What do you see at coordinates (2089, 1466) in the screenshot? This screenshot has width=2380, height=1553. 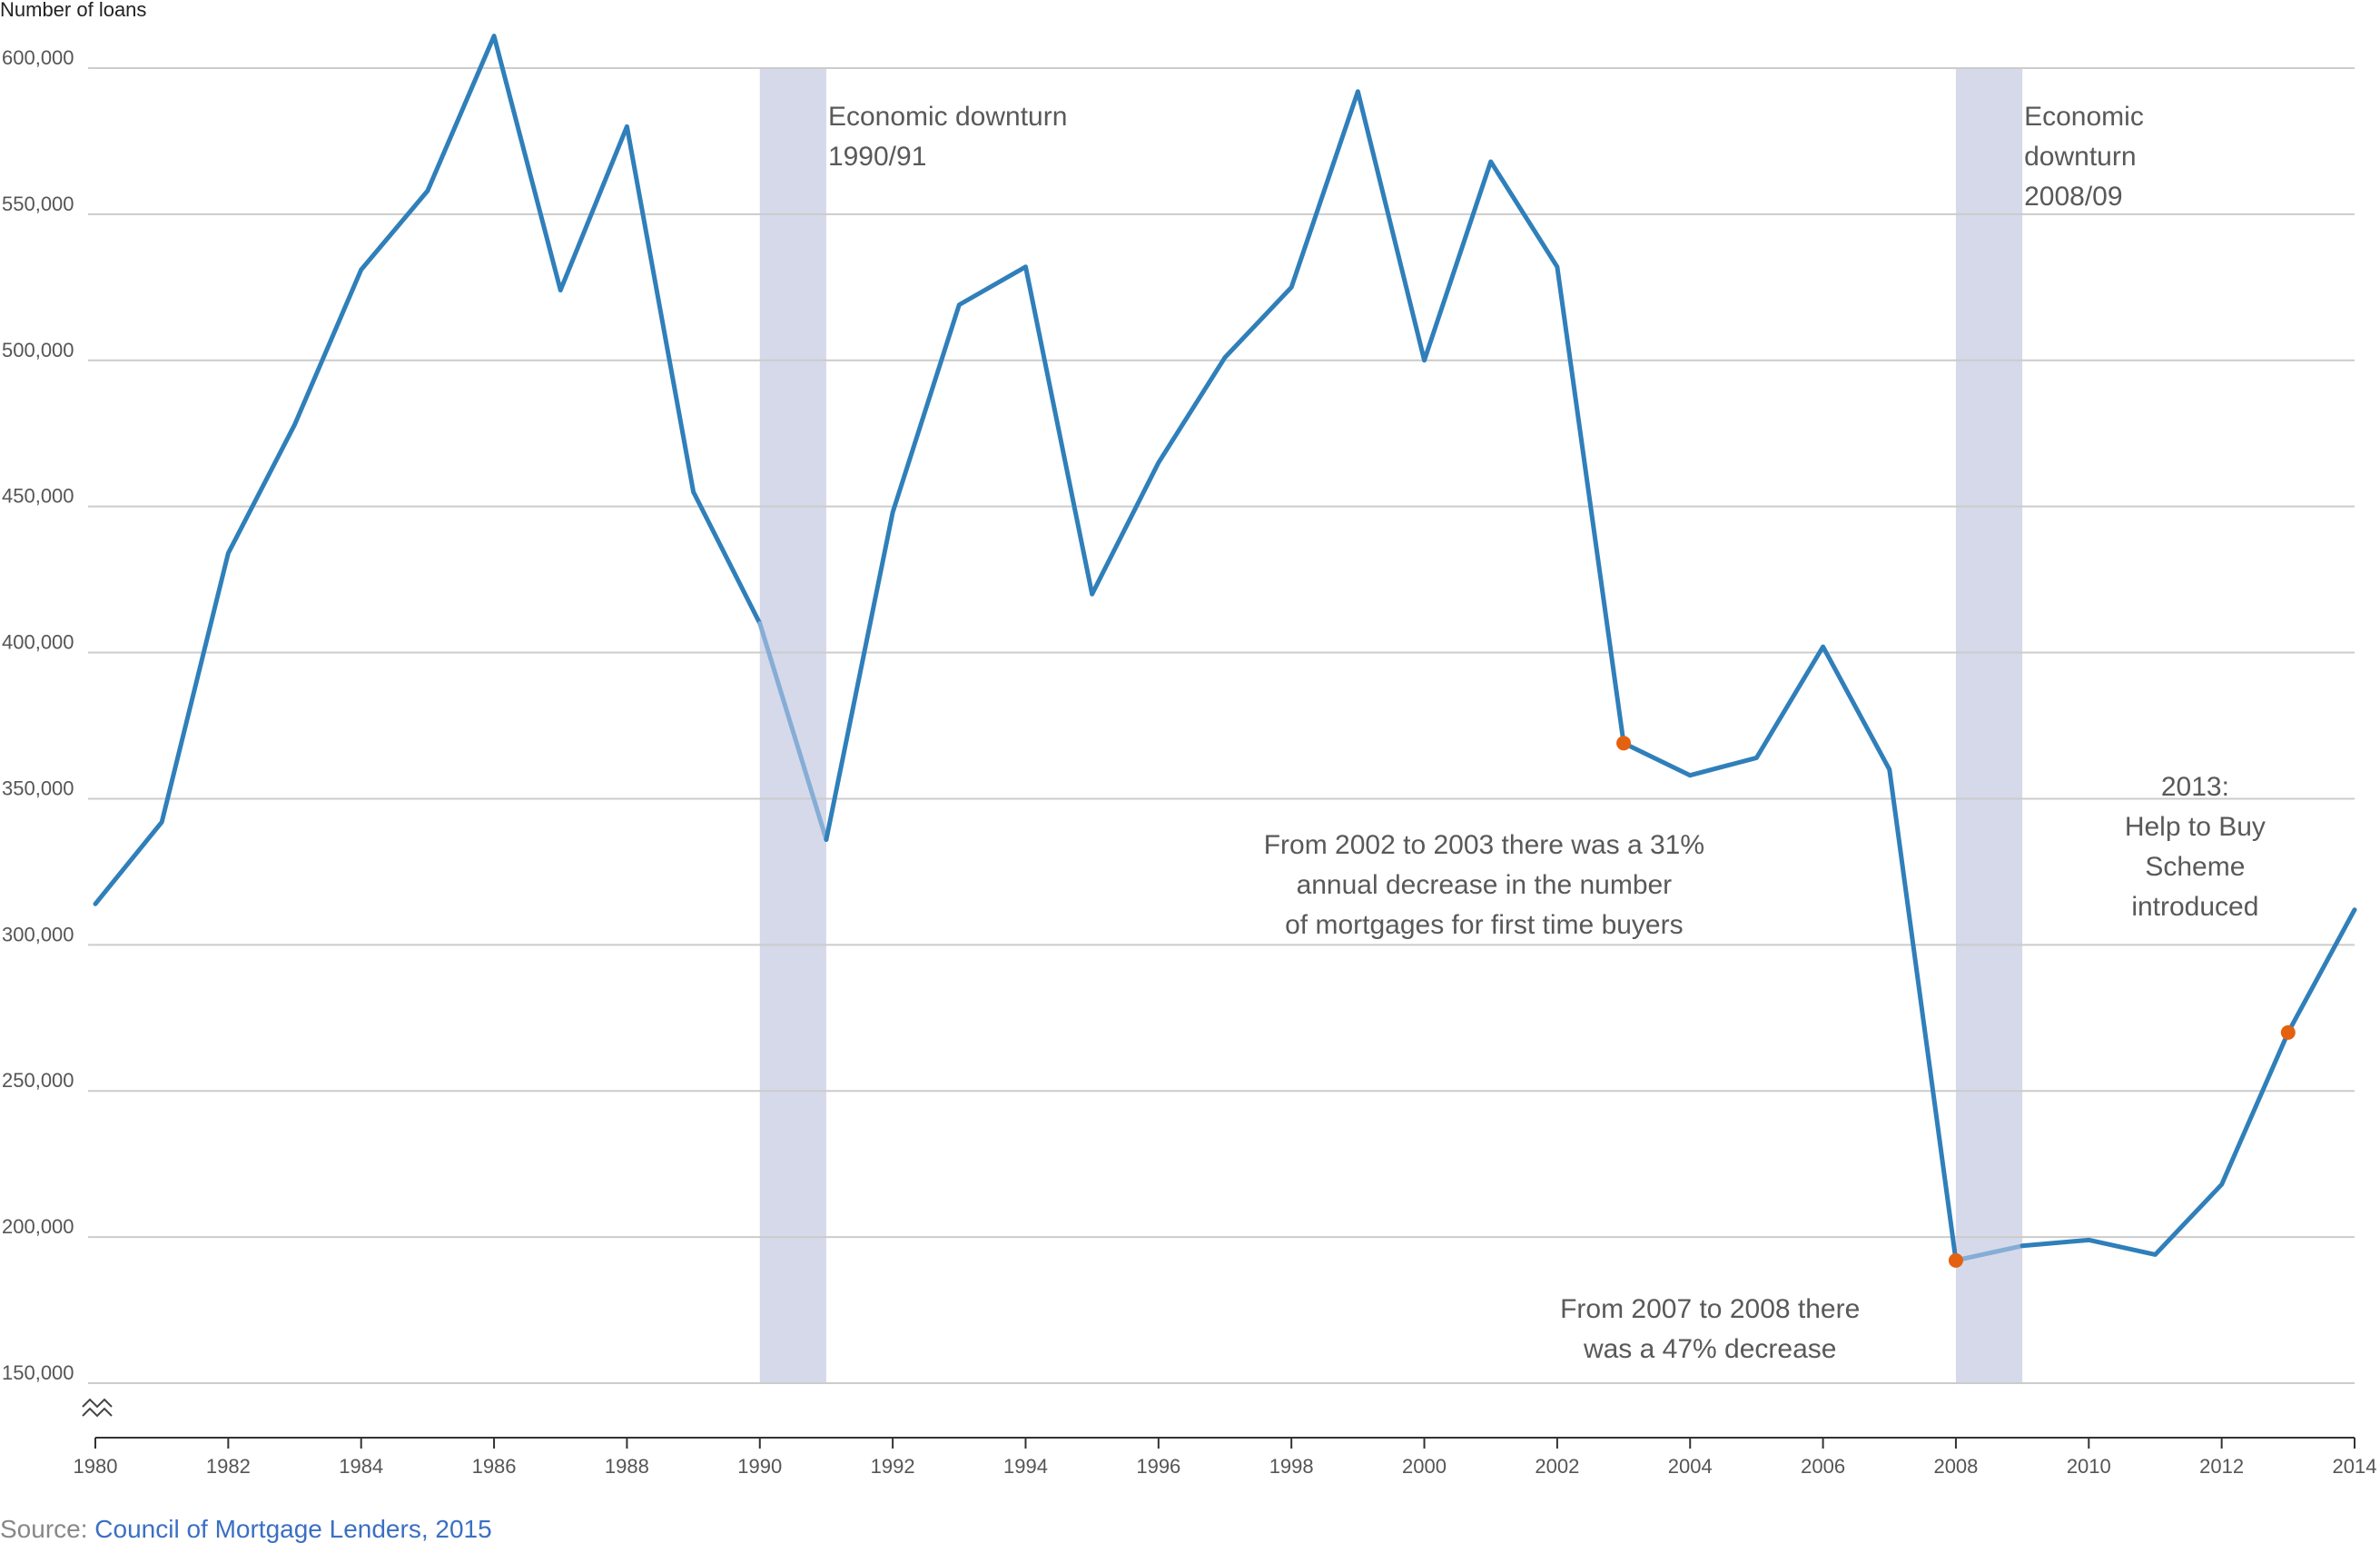 I see `x-tick-label: 2010` at bounding box center [2089, 1466].